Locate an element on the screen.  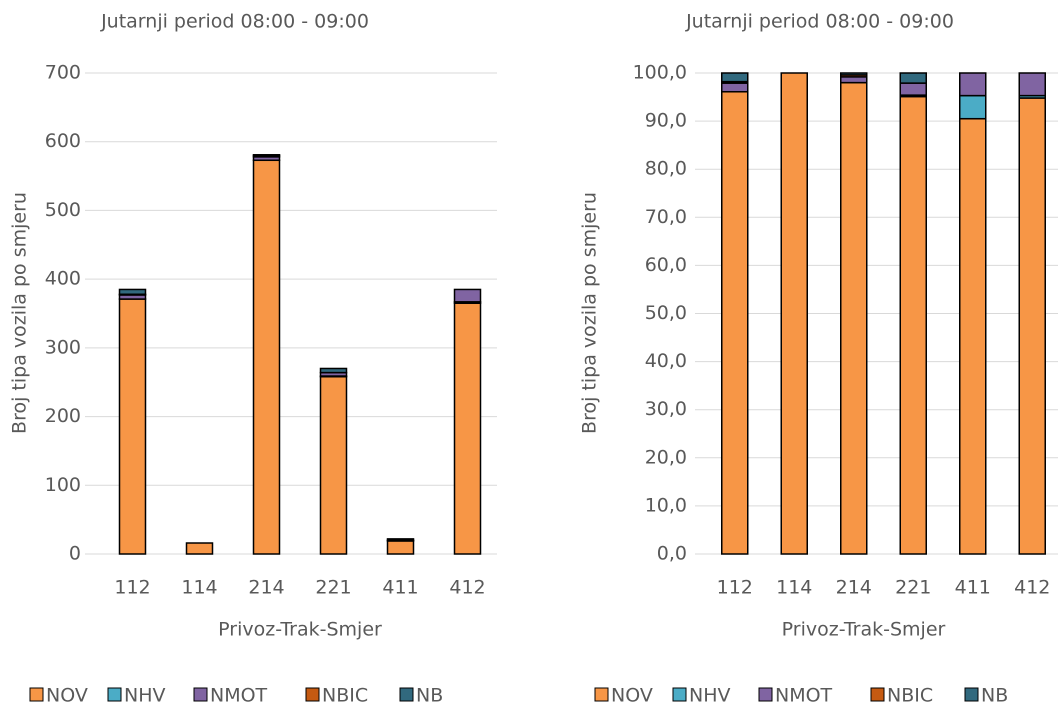
y-tick-label: 0,0 is located at coordinates (672, 554).